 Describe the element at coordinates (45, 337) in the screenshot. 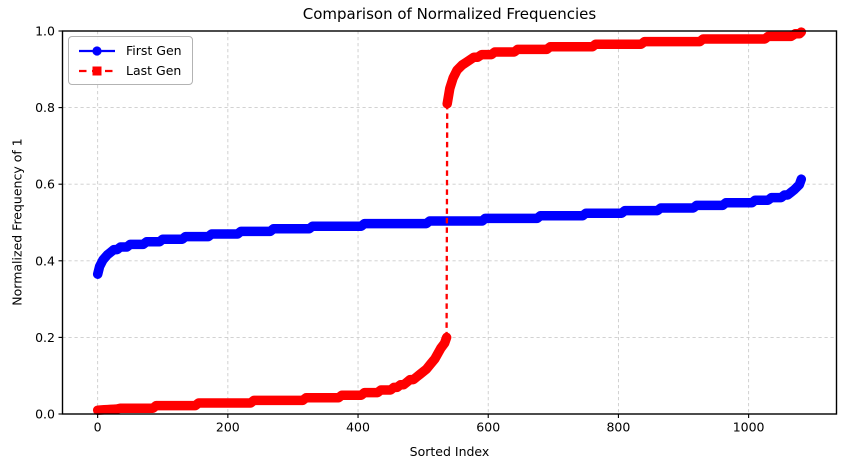

I see `y-tick-label: 0.2` at that location.